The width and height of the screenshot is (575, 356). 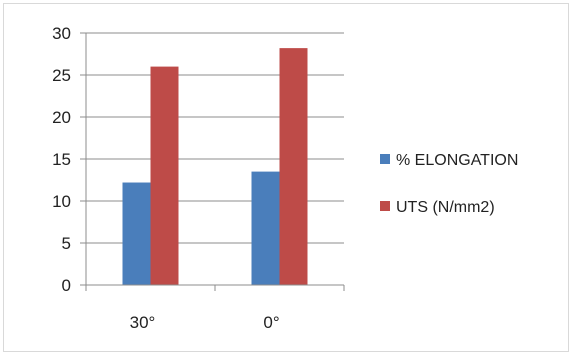 I want to click on y-tick-label: 5, so click(x=66, y=243).